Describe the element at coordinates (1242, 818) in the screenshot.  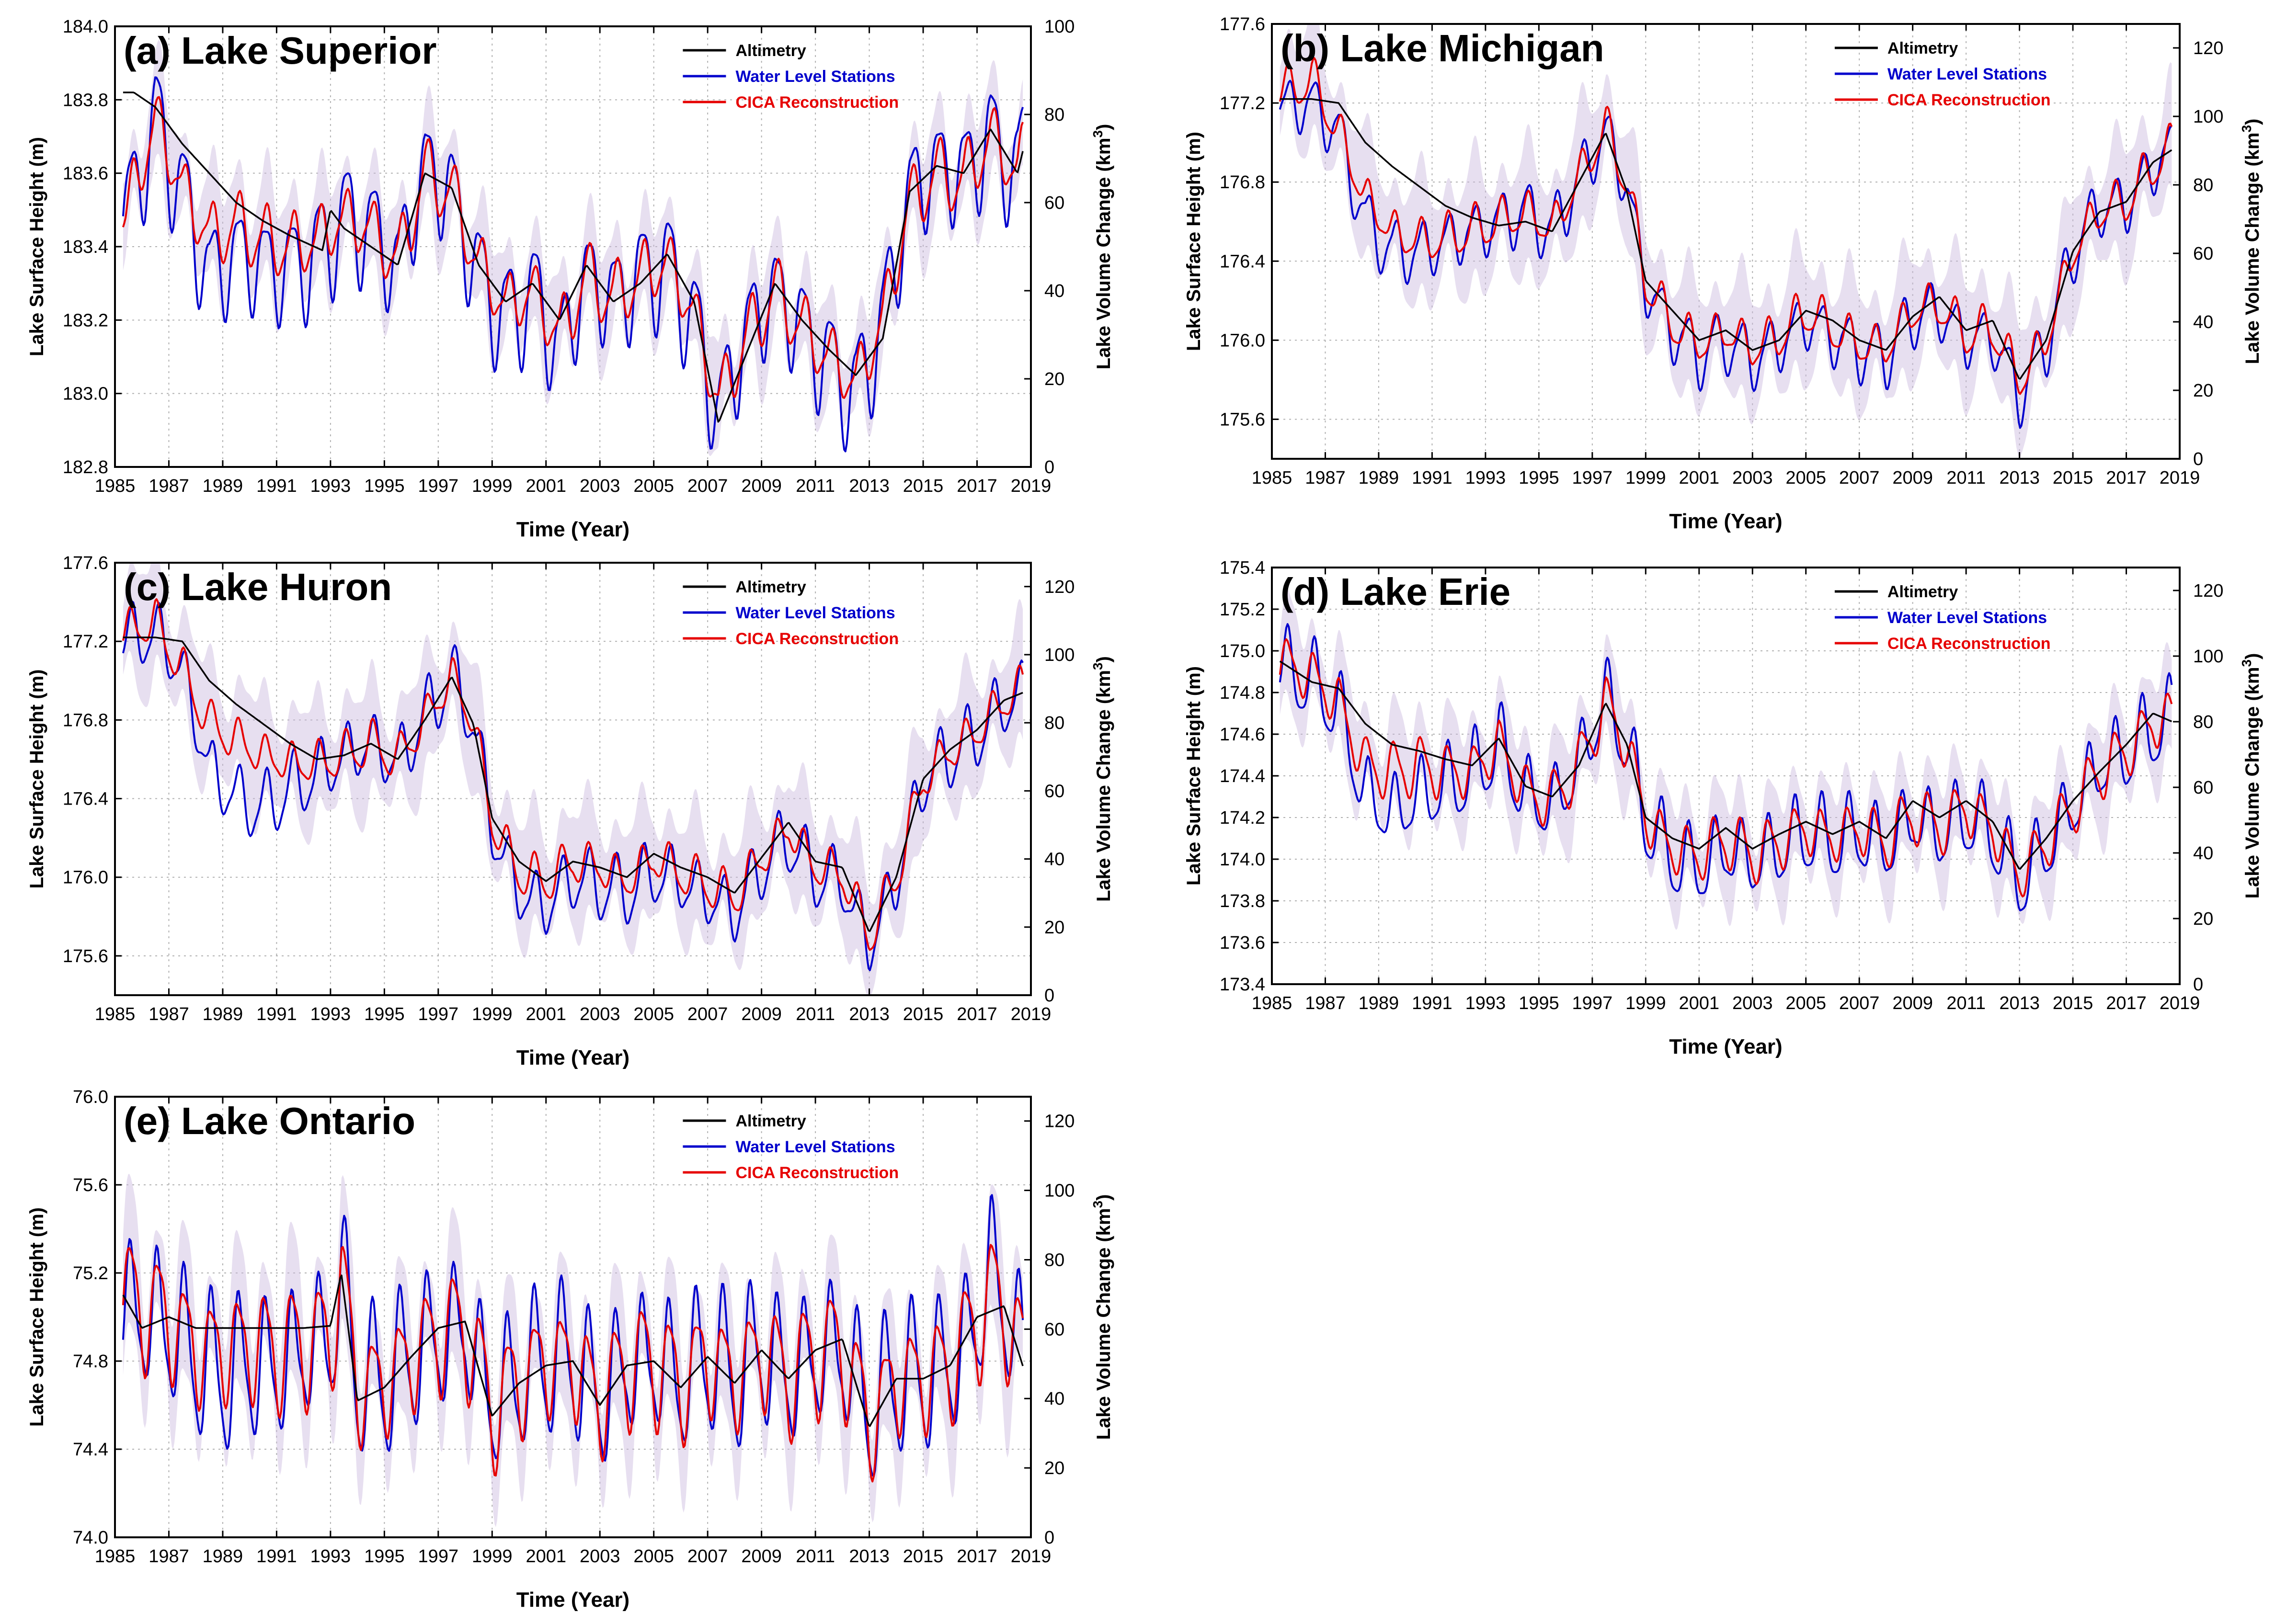
I see `y-tick-label: 174.2` at that location.